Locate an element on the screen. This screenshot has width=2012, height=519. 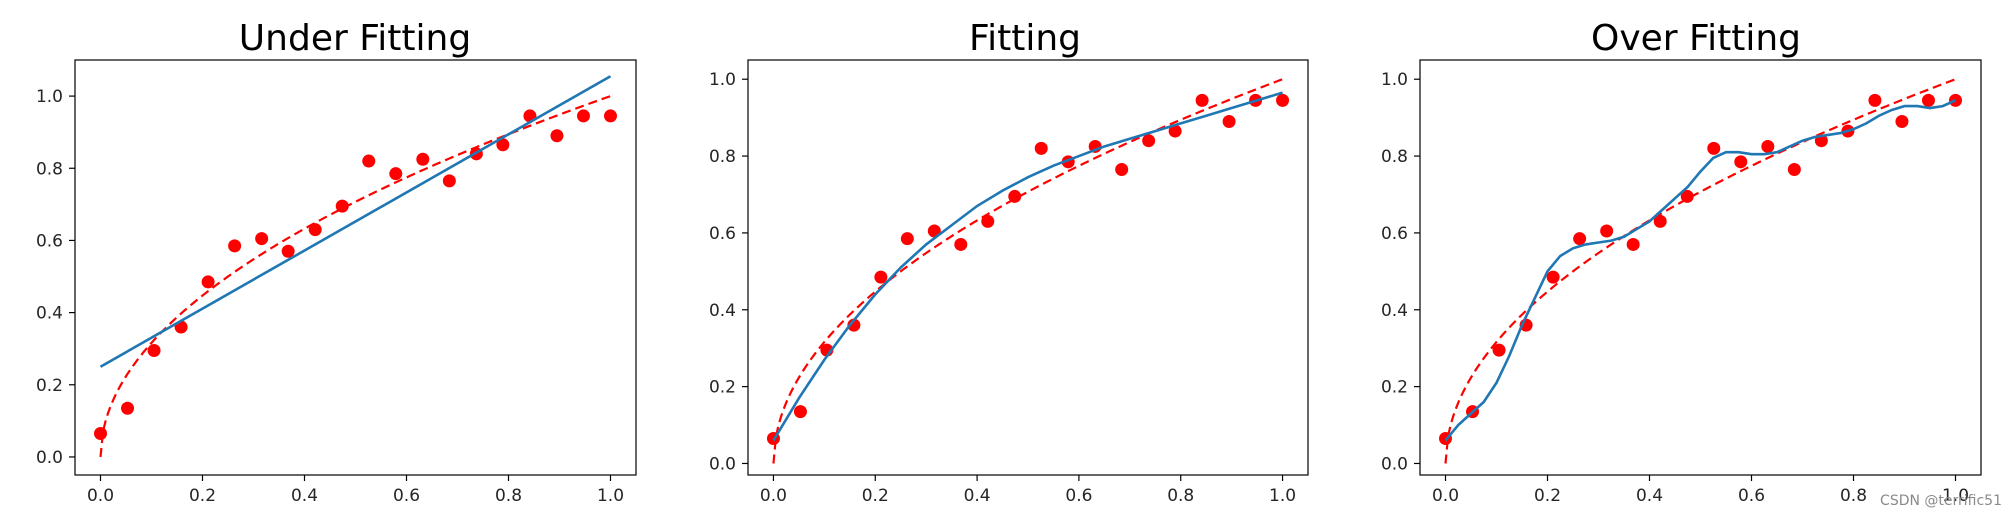
chart-title: Over Fitting is located at coordinates (1696, 38).